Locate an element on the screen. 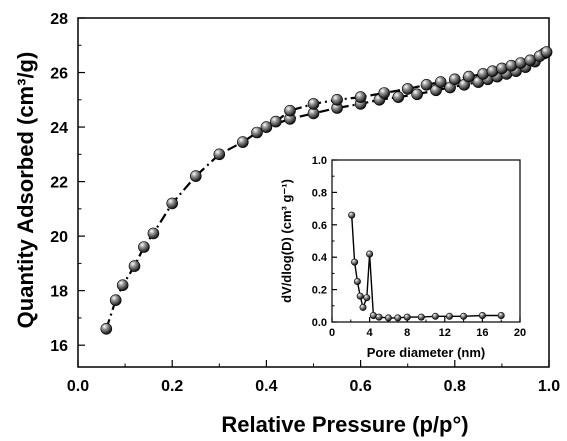  inset-background is located at coordinates (420, 241).